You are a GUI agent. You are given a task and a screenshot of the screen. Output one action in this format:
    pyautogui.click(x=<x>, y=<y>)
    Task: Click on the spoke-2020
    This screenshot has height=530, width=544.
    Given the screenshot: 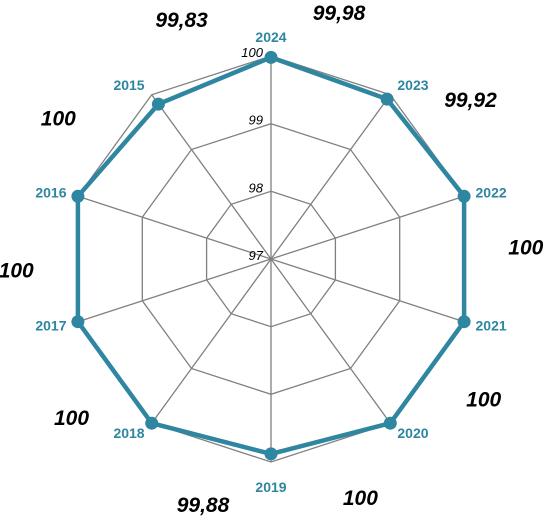 What is the action you would take?
    pyautogui.click(x=330, y=341)
    